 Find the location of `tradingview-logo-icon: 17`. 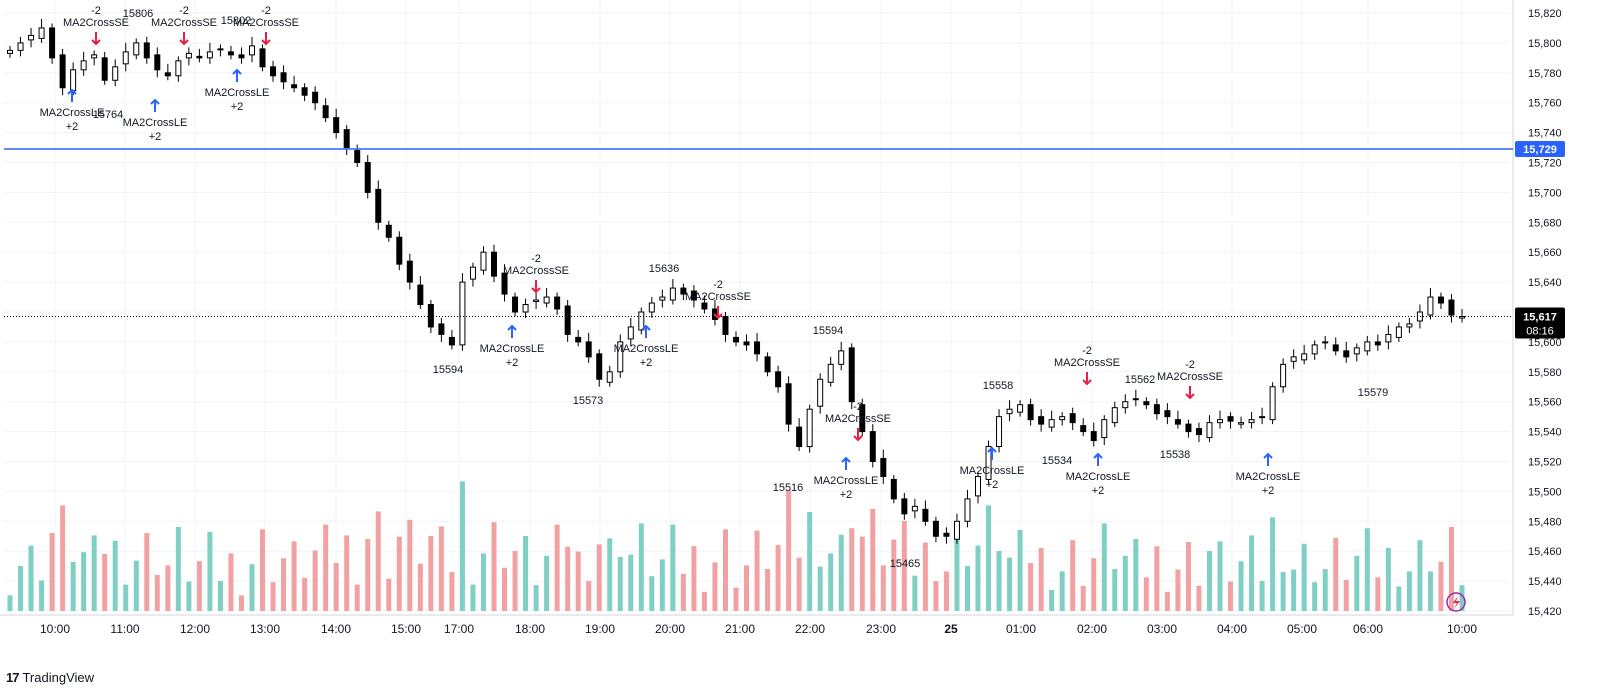

tradingview-logo-icon: 17 is located at coordinates (13, 677).